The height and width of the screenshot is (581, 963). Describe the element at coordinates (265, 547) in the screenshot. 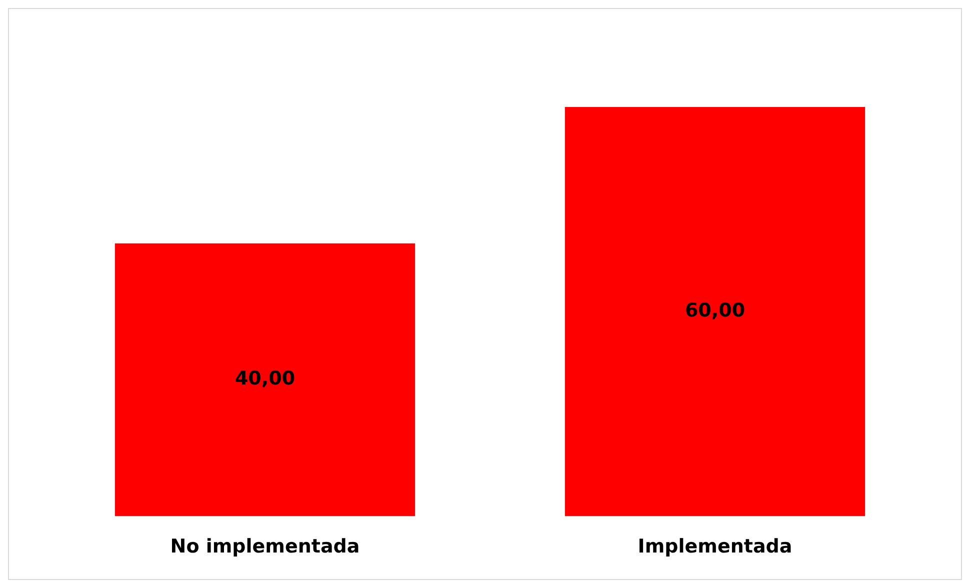

I see `x-tick-label: No implementada` at that location.